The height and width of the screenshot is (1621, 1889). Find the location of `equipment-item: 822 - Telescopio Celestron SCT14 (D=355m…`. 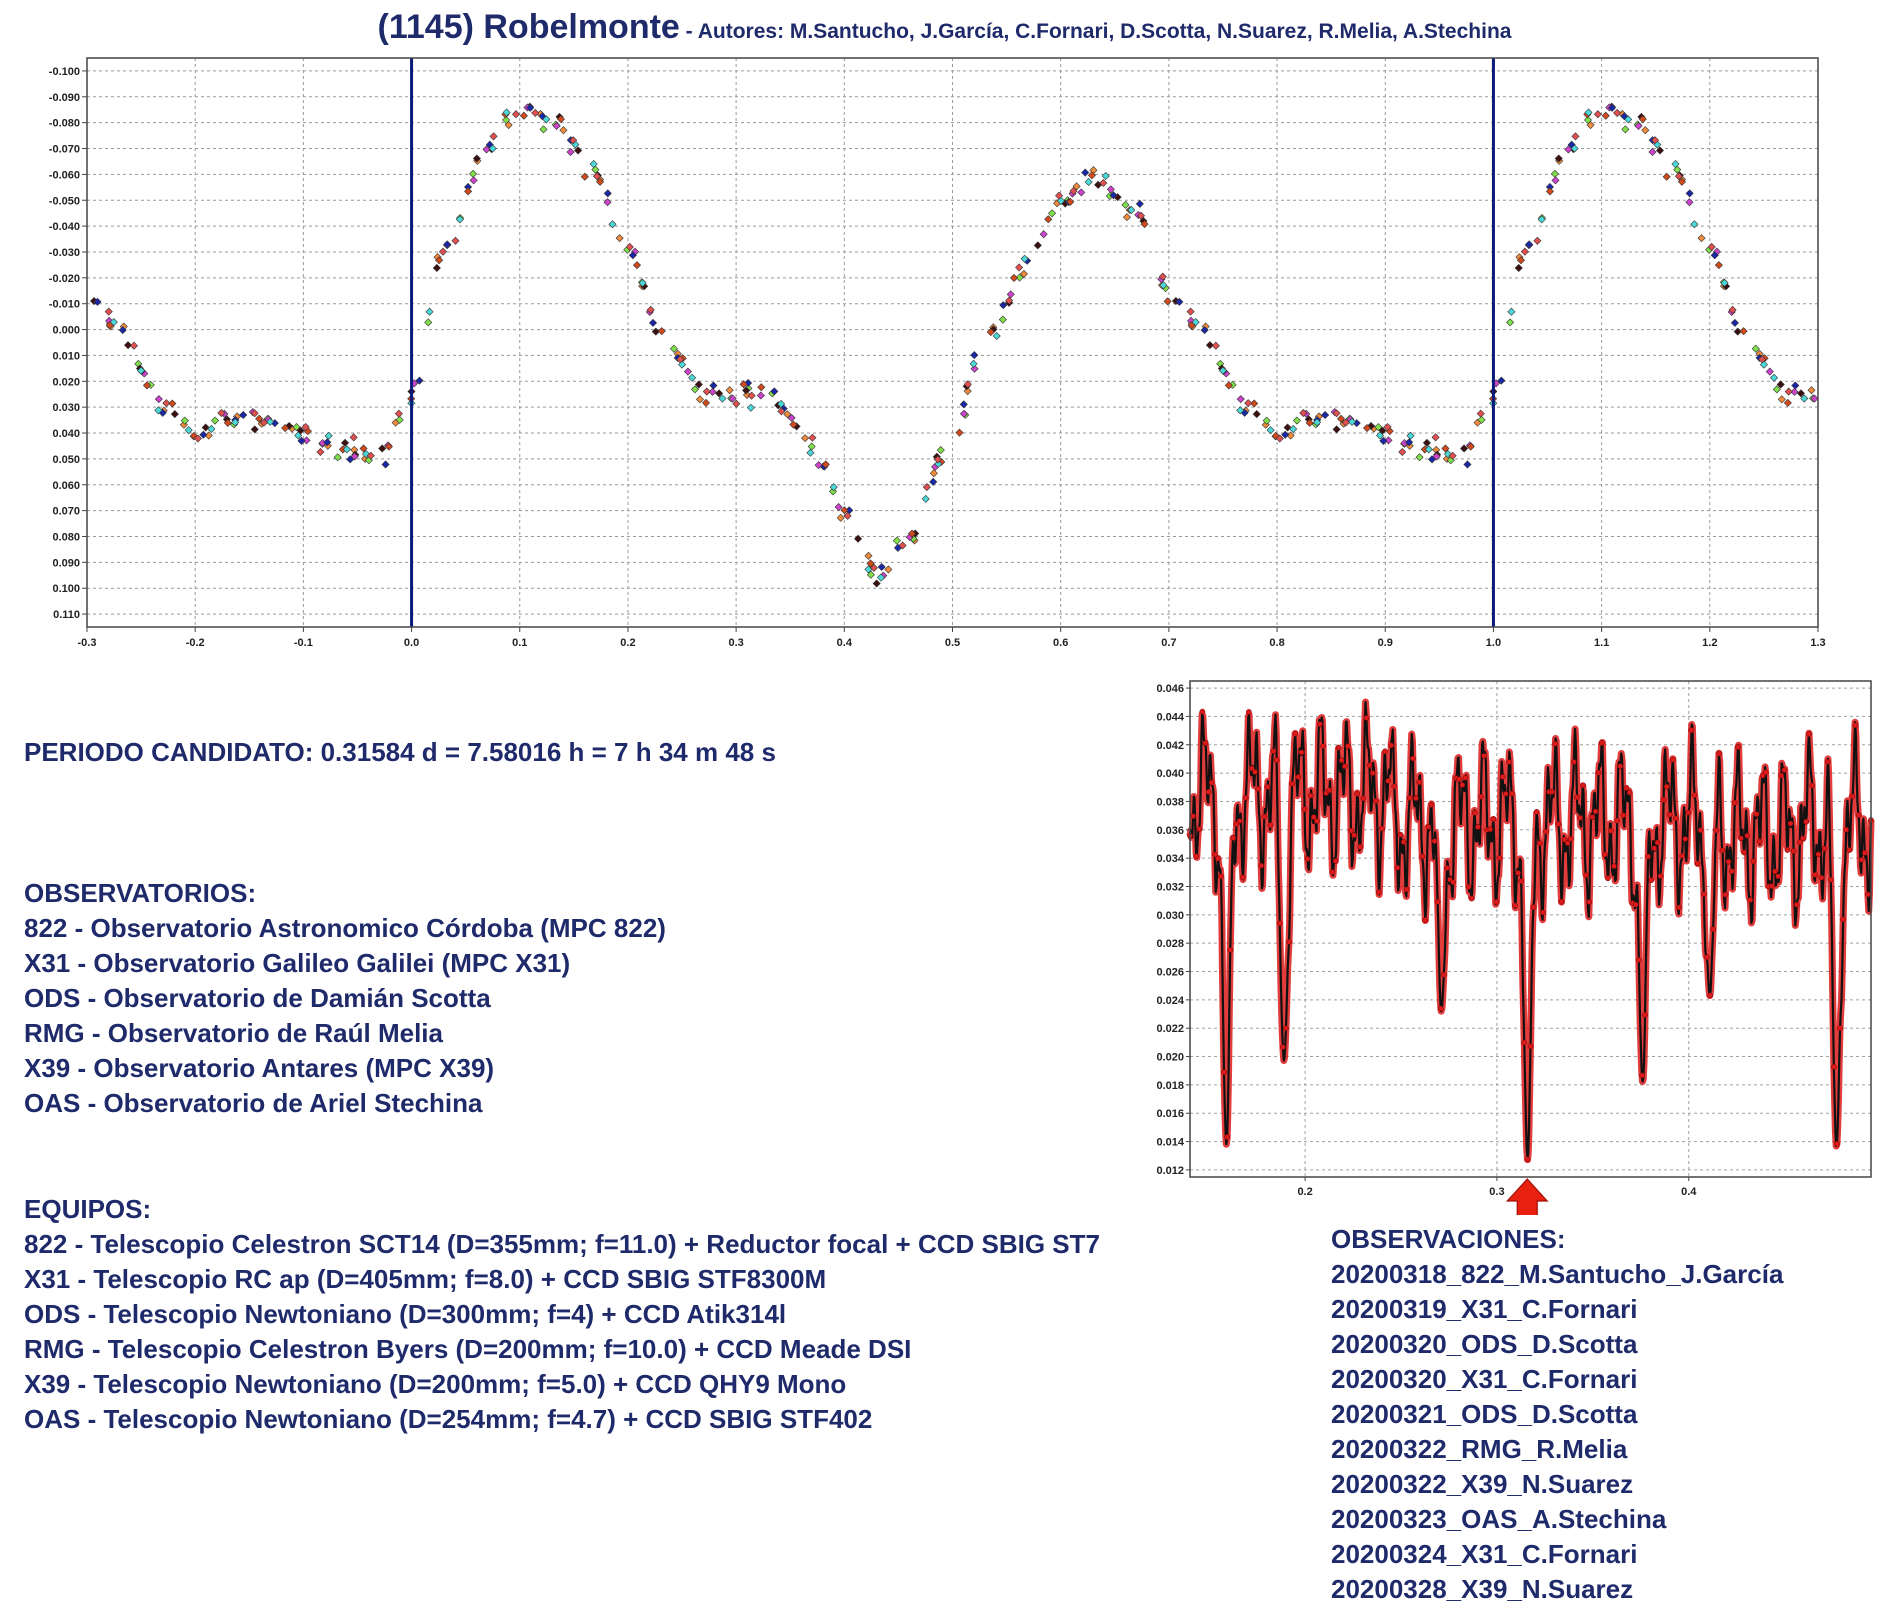

equipment-item: 822 - Telescopio Celestron SCT14 (D=355m… is located at coordinates (562, 1244).